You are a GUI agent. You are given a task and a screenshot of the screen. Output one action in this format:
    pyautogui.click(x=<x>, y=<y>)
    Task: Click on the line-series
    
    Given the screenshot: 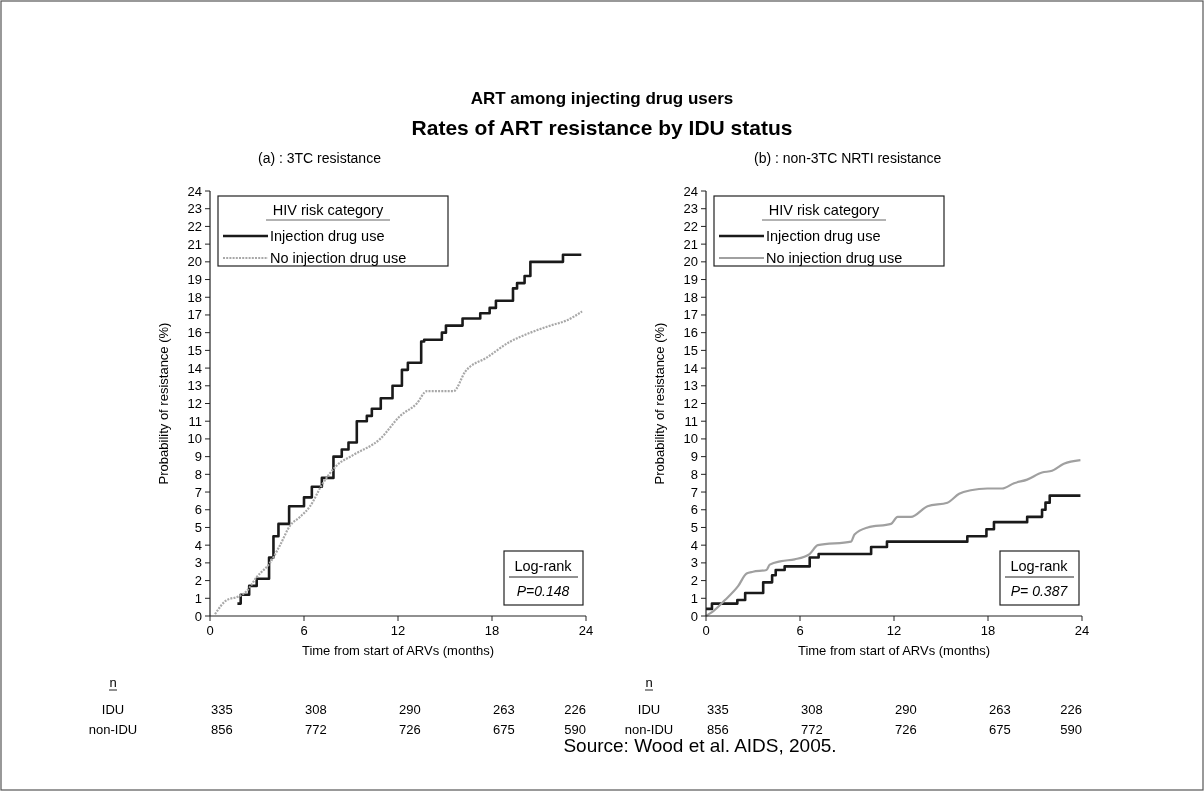 What is the action you would take?
    pyautogui.click(x=398, y=463)
    